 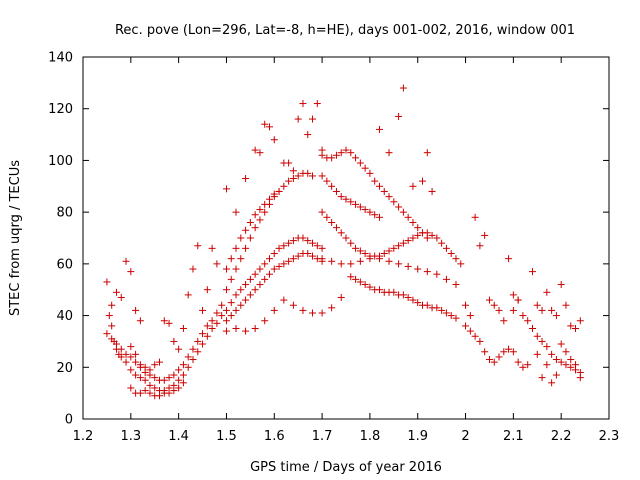 I want to click on x-tick-label: 1.6, so click(x=274, y=436).